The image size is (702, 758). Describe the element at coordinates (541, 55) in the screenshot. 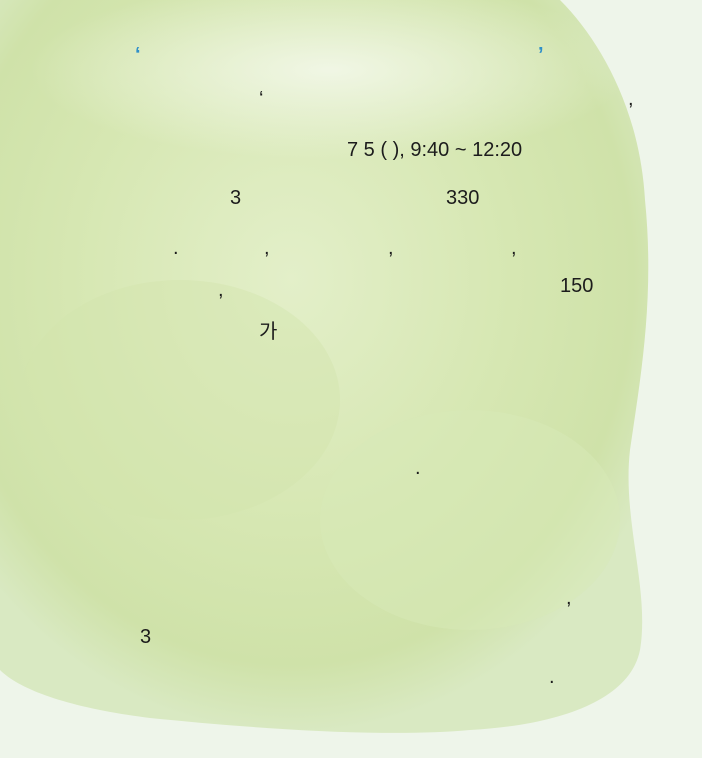

I see `close-quote-accent: ’` at that location.